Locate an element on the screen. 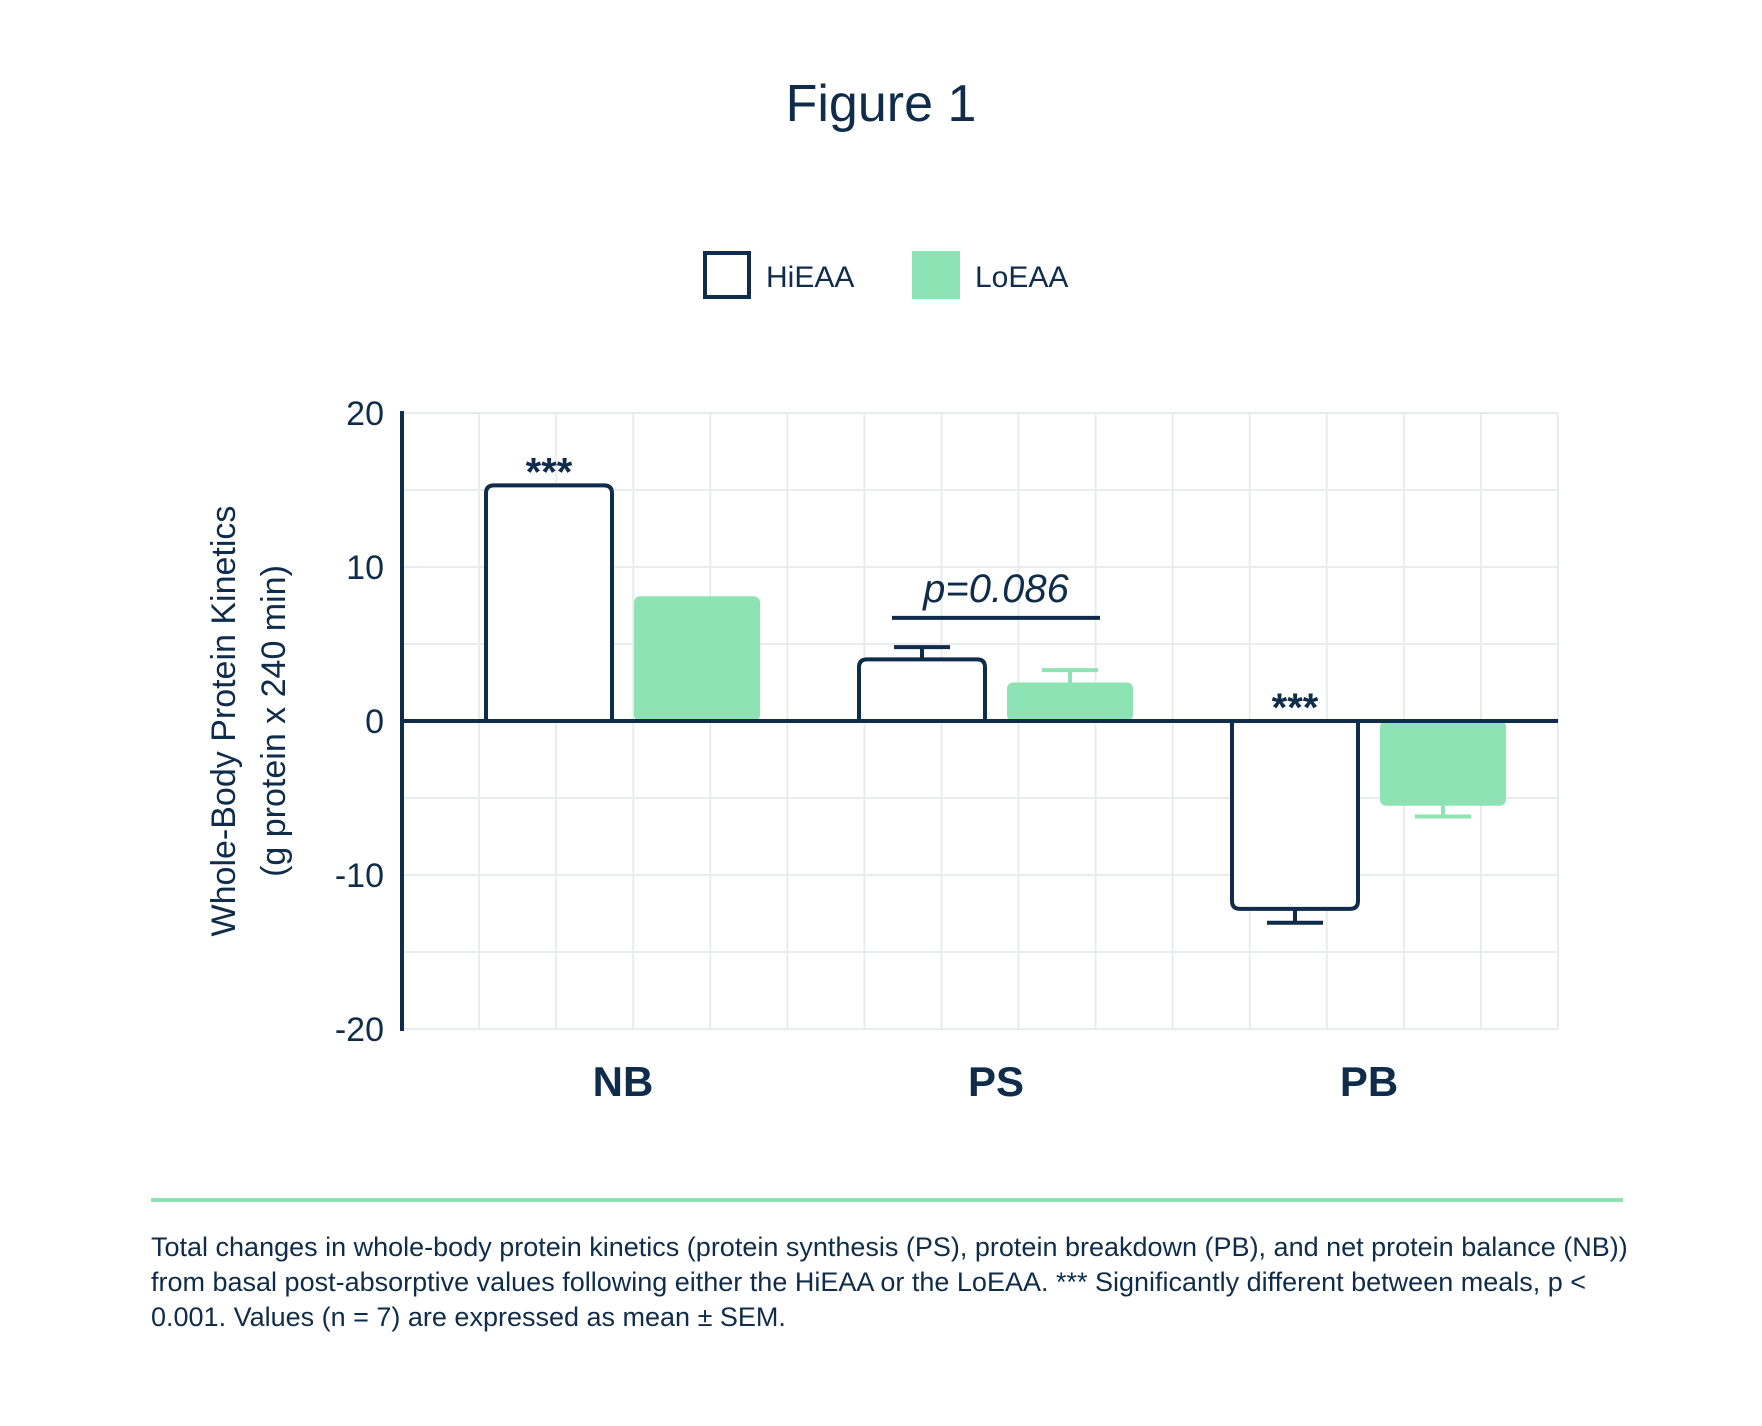  x-axis-categories: NB PS PB is located at coordinates (996, 1081).